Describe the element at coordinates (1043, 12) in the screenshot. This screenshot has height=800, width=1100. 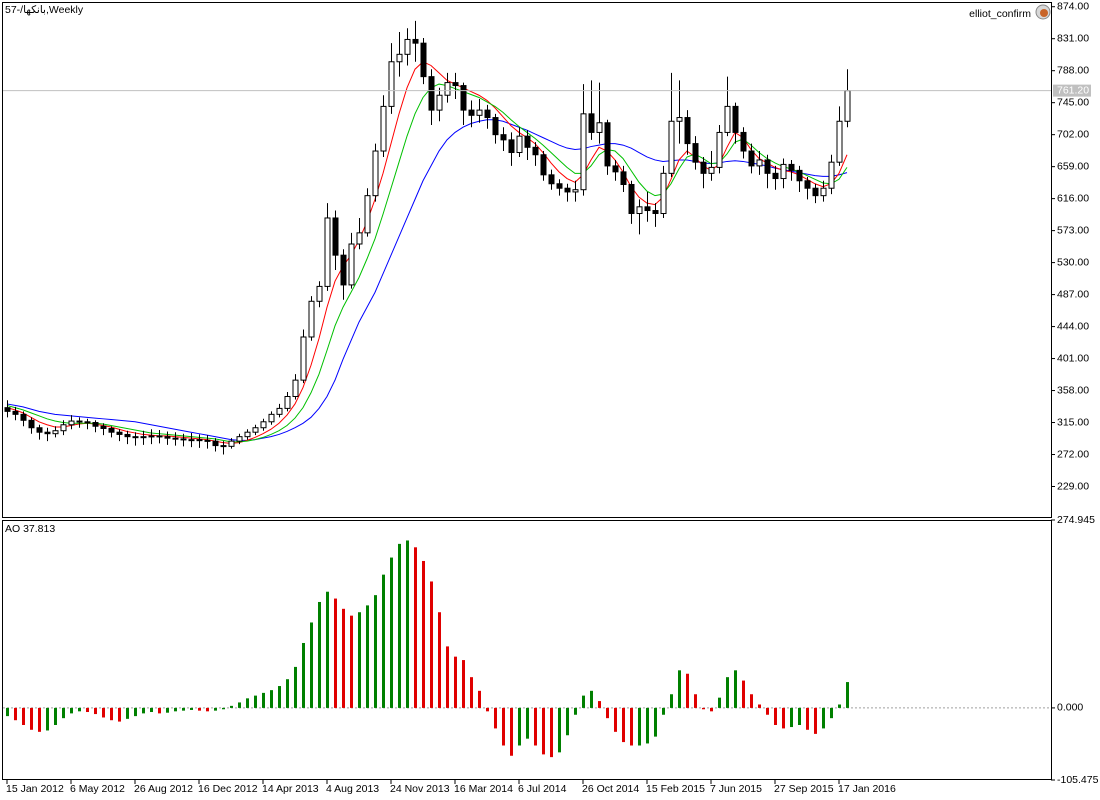
I see `expert-icon` at that location.